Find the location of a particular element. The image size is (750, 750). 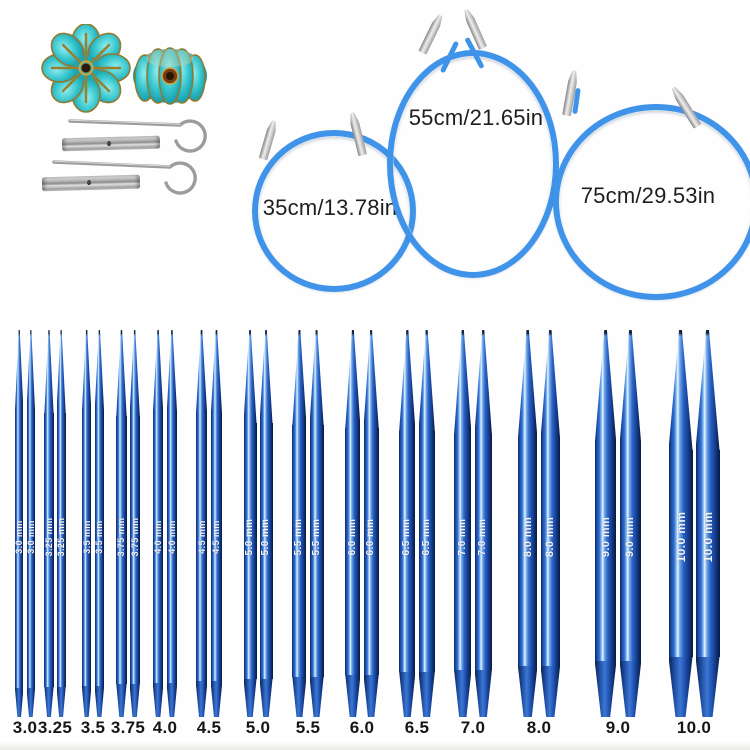

tube-hole is located at coordinates (109, 143).